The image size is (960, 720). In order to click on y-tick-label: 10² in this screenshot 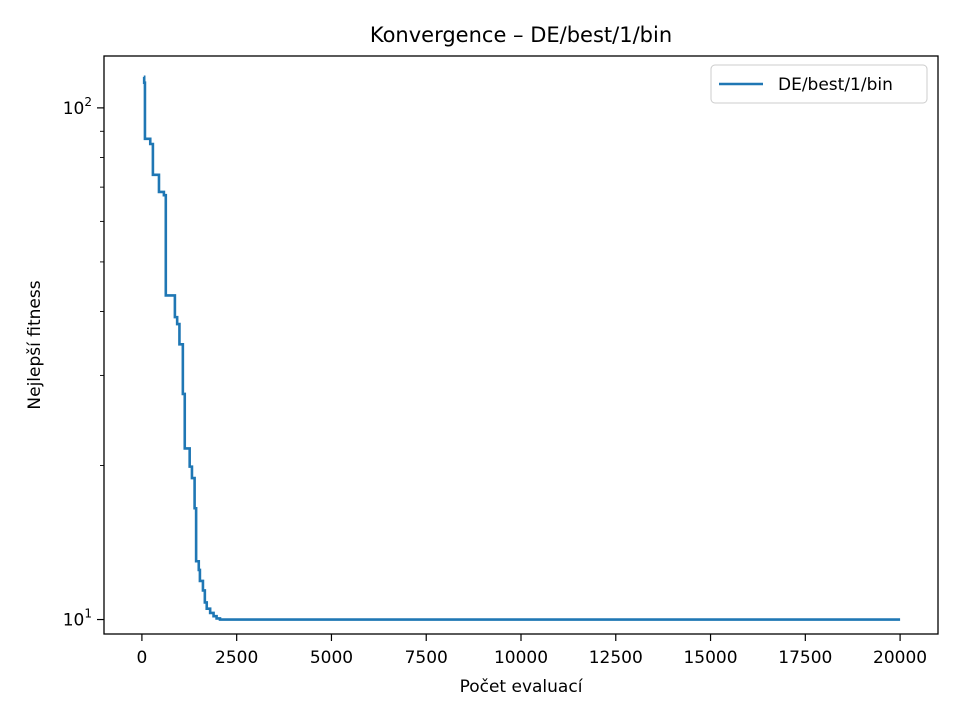, I will do `click(77, 107)`.